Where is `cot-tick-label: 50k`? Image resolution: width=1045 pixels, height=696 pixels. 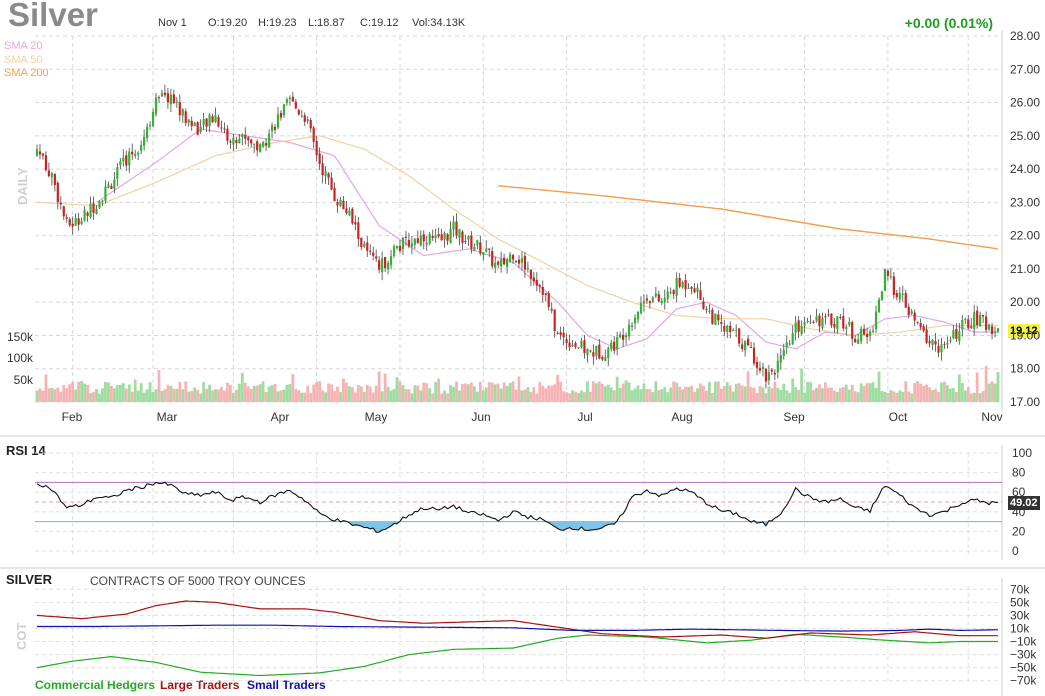 cot-tick-label: 50k is located at coordinates (1020, 602).